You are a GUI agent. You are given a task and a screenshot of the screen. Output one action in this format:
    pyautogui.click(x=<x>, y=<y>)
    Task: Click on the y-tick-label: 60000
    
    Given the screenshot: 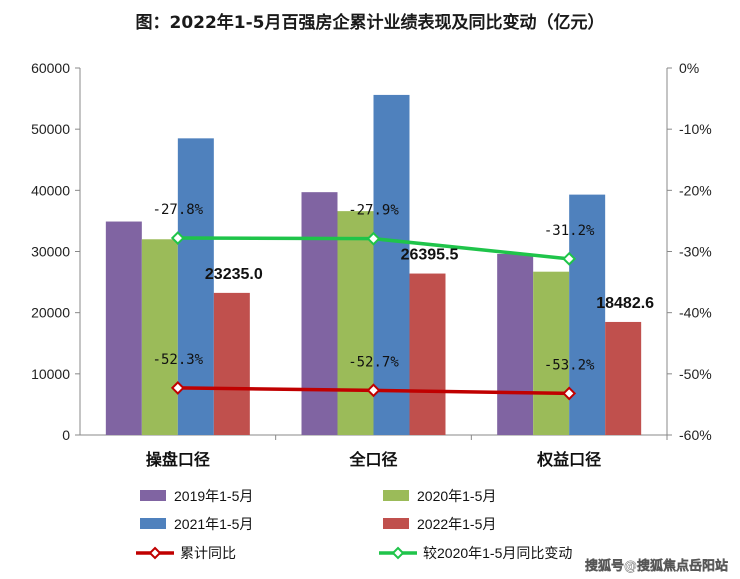 What is the action you would take?
    pyautogui.click(x=50, y=68)
    